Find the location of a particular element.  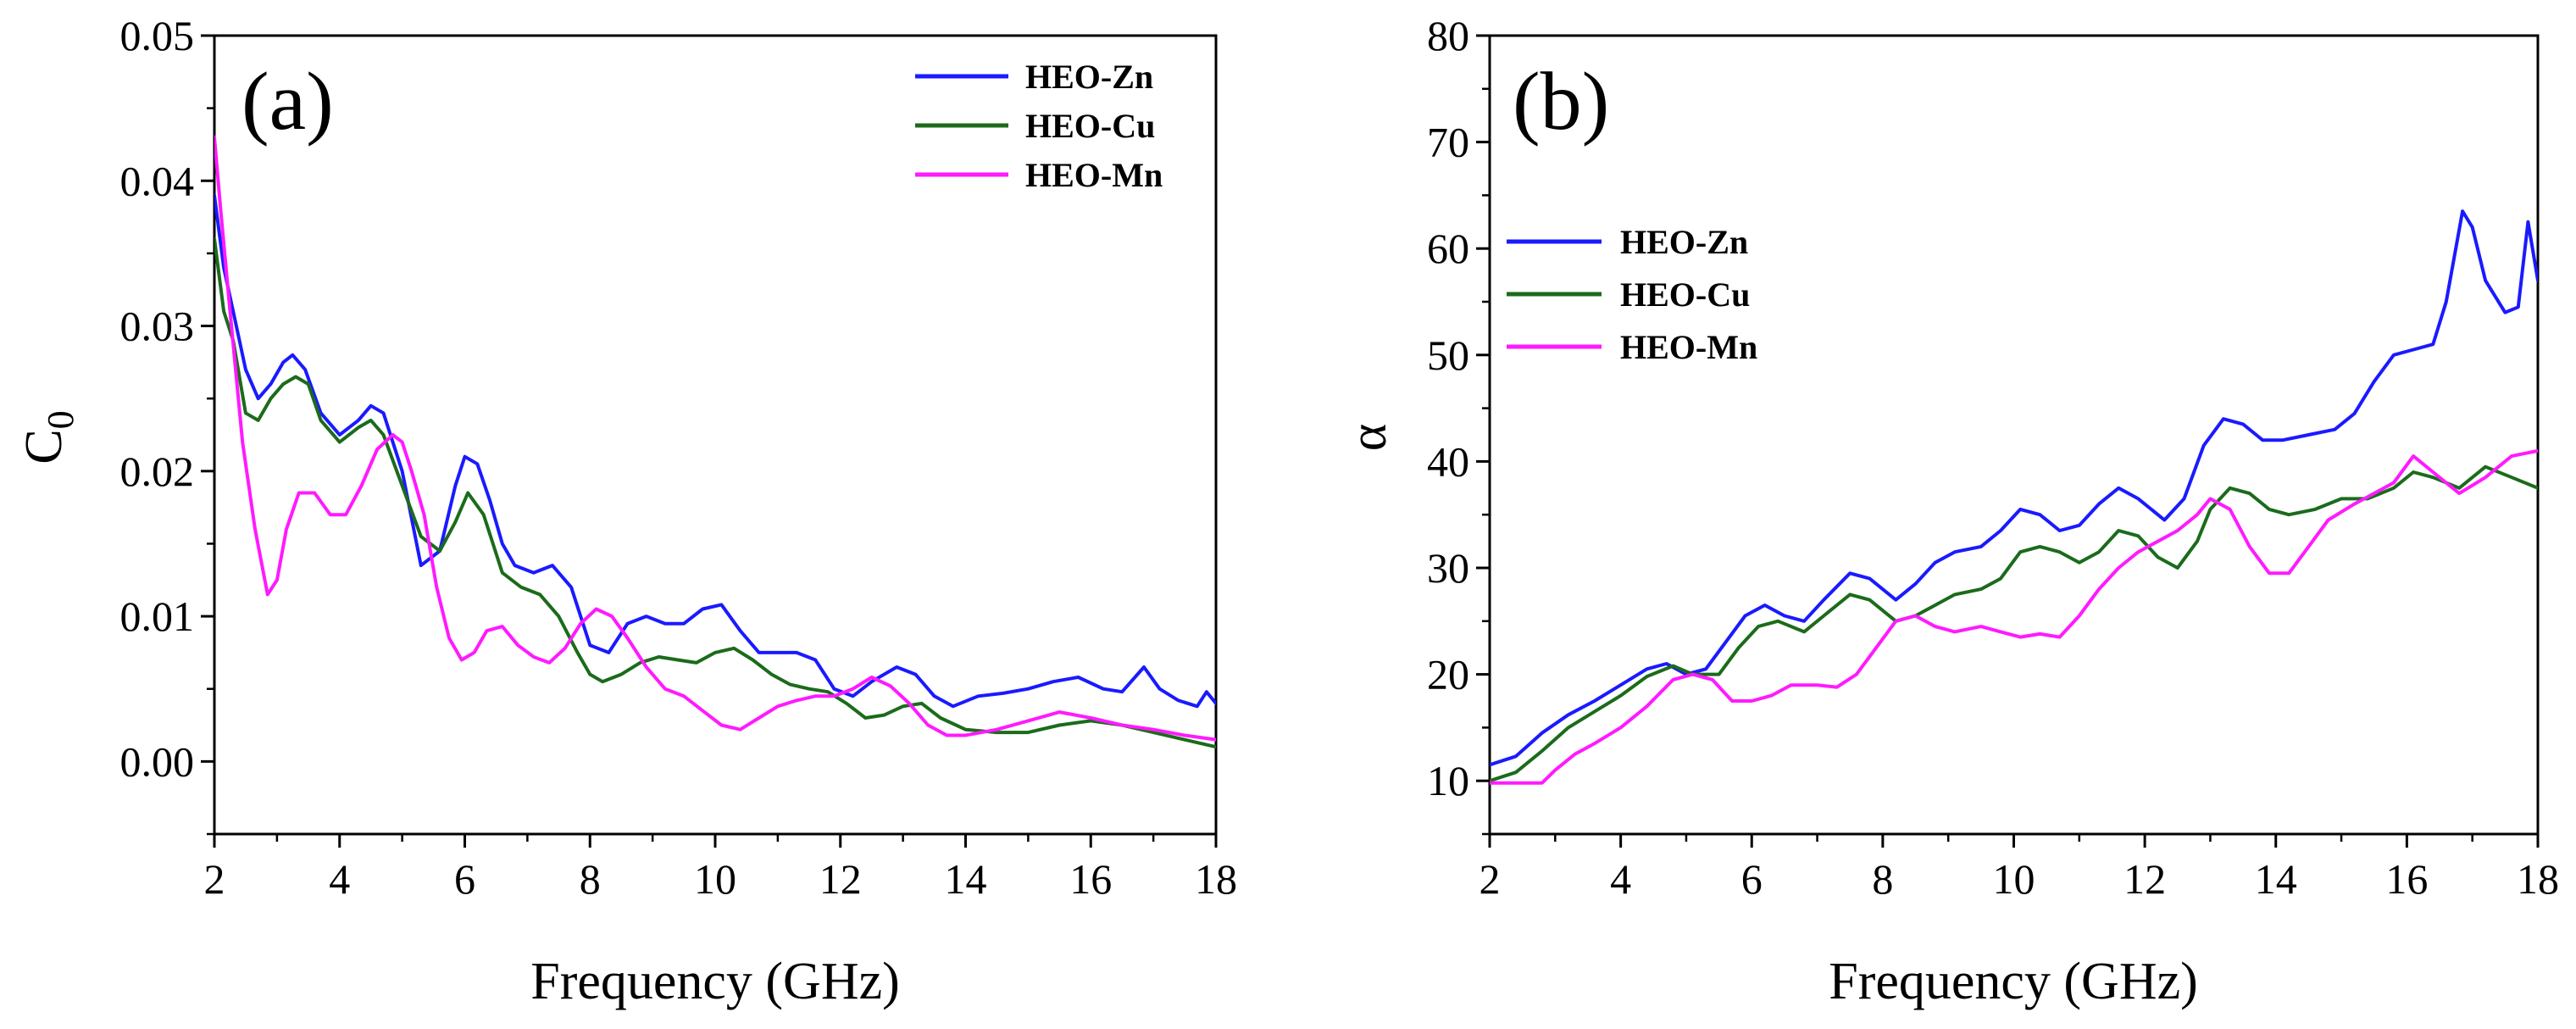

y-tick-label-a: 0.04 is located at coordinates (157, 181).